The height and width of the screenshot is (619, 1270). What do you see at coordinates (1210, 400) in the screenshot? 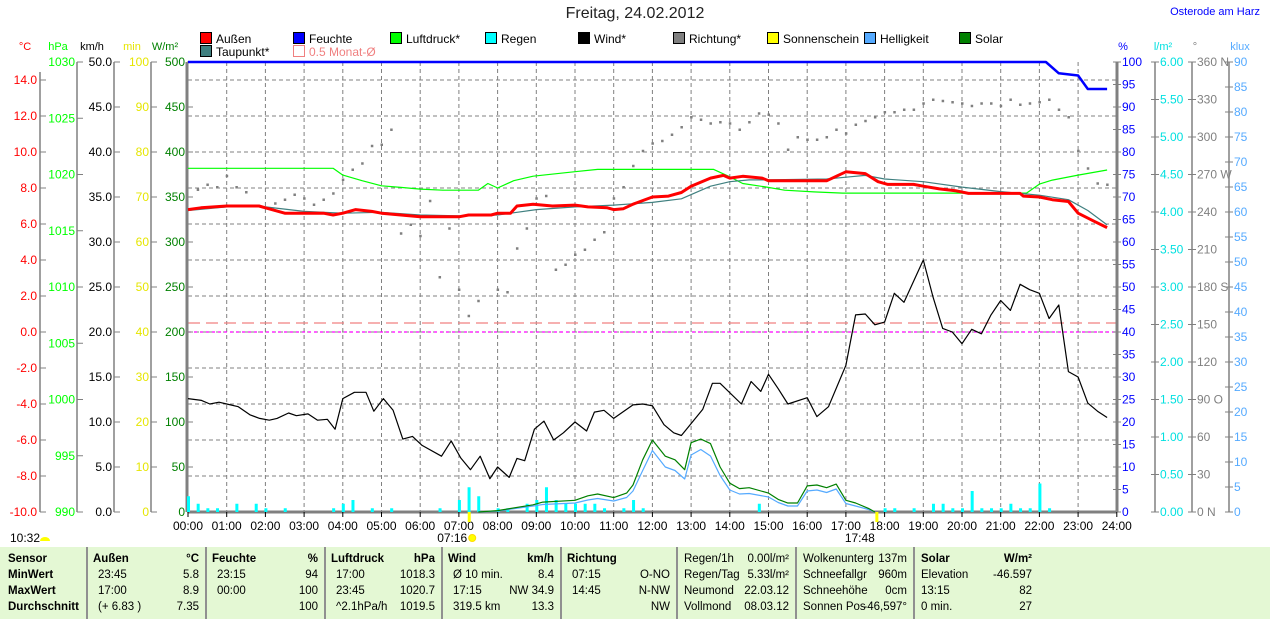
I see `axis-tick-label: 90 O` at bounding box center [1210, 400].